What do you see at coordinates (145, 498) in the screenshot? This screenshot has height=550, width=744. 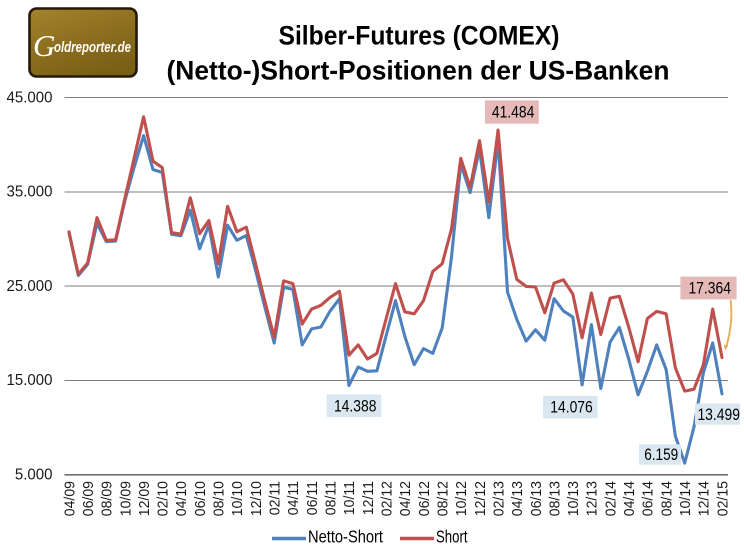 I see `svg-text: 12/09` at bounding box center [145, 498].